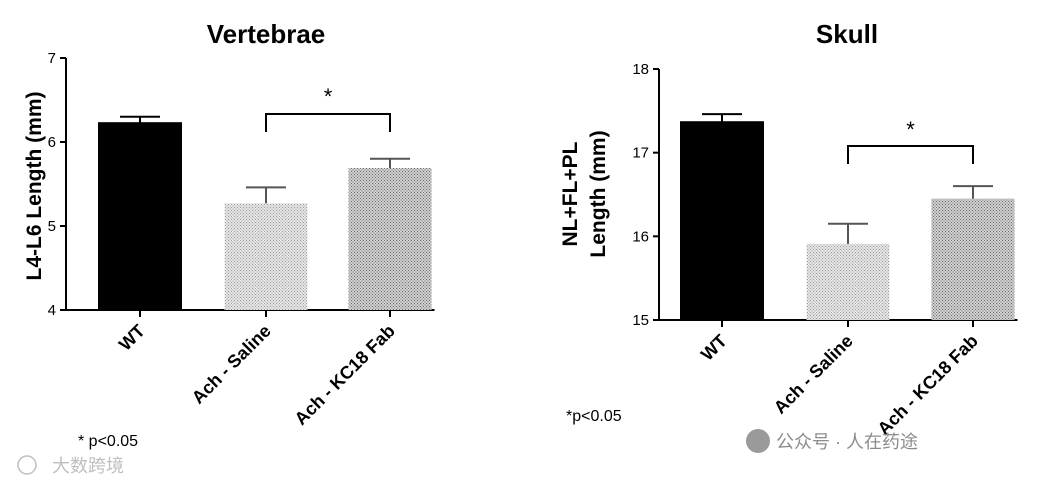 The width and height of the screenshot is (1054, 484). I want to click on chart-title: Vertebrae, so click(266, 34).